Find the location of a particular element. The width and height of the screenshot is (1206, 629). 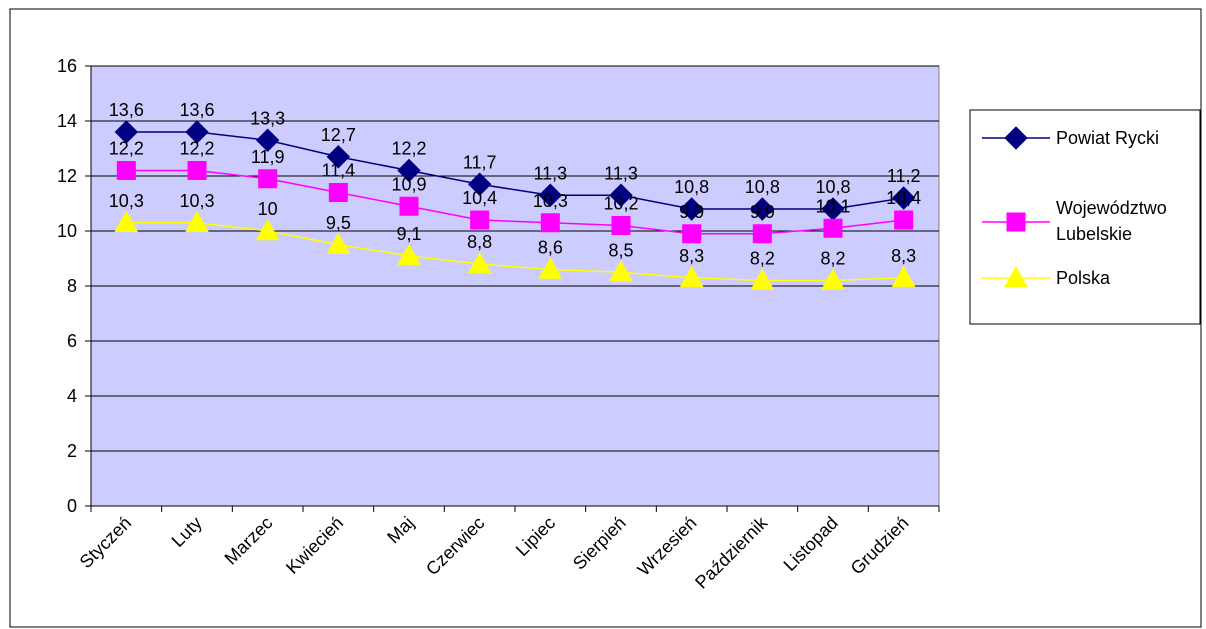

data-label-1-3: 11,4 is located at coordinates (338, 171).